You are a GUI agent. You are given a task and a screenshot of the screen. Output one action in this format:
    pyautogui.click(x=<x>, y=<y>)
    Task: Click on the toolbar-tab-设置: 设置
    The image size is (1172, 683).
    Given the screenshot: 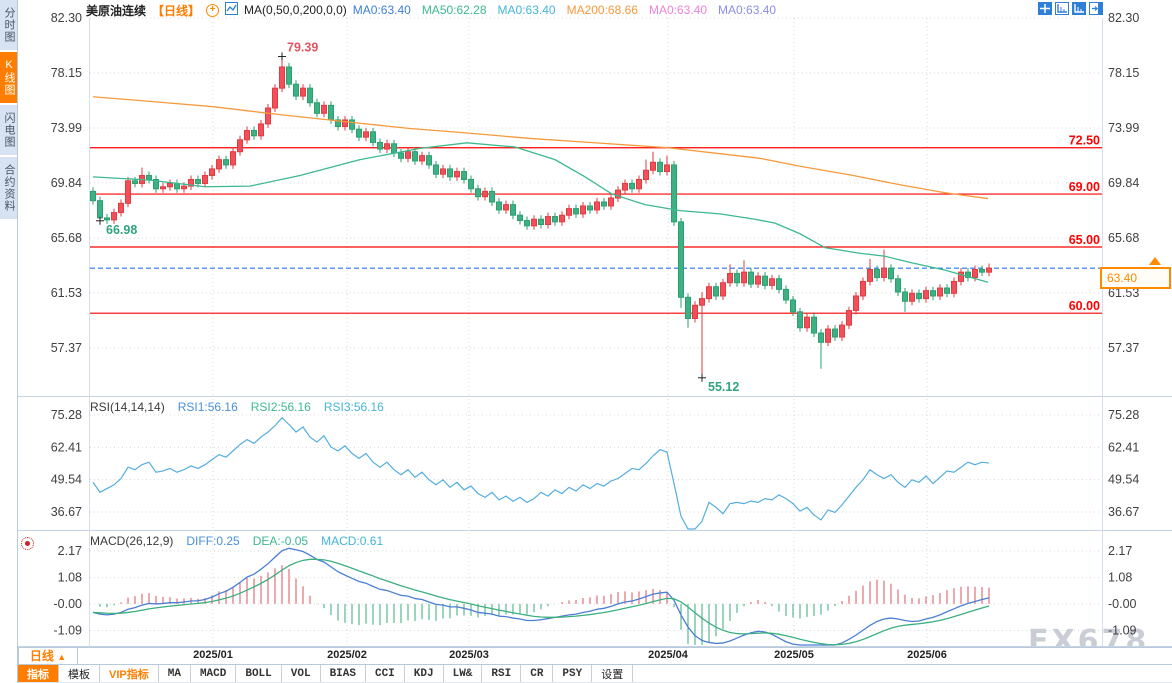 What is the action you would take?
    pyautogui.click(x=613, y=673)
    